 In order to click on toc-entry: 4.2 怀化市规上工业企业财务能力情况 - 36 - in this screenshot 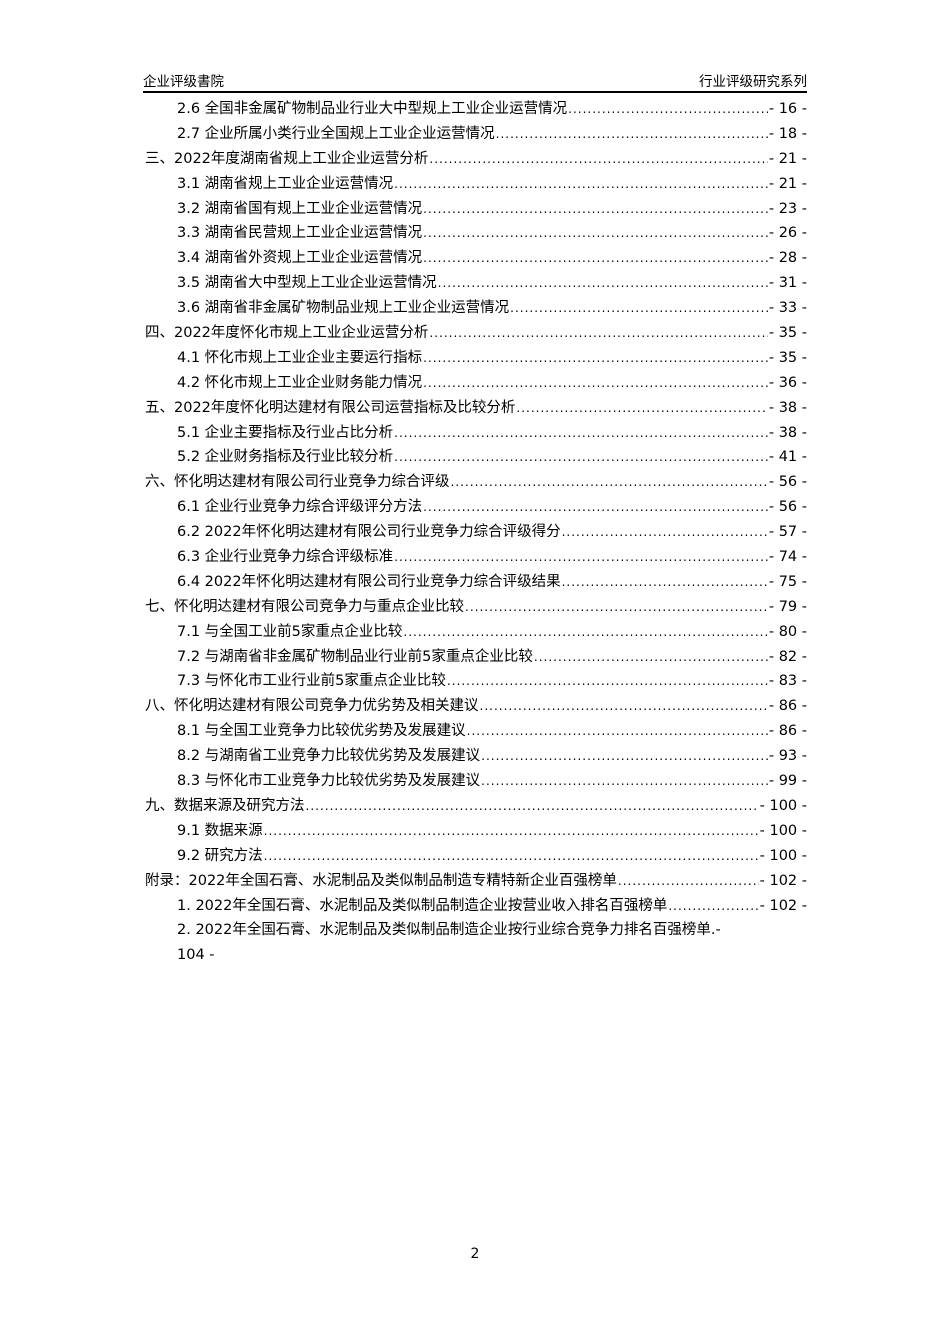, I will do `click(476, 383)`.